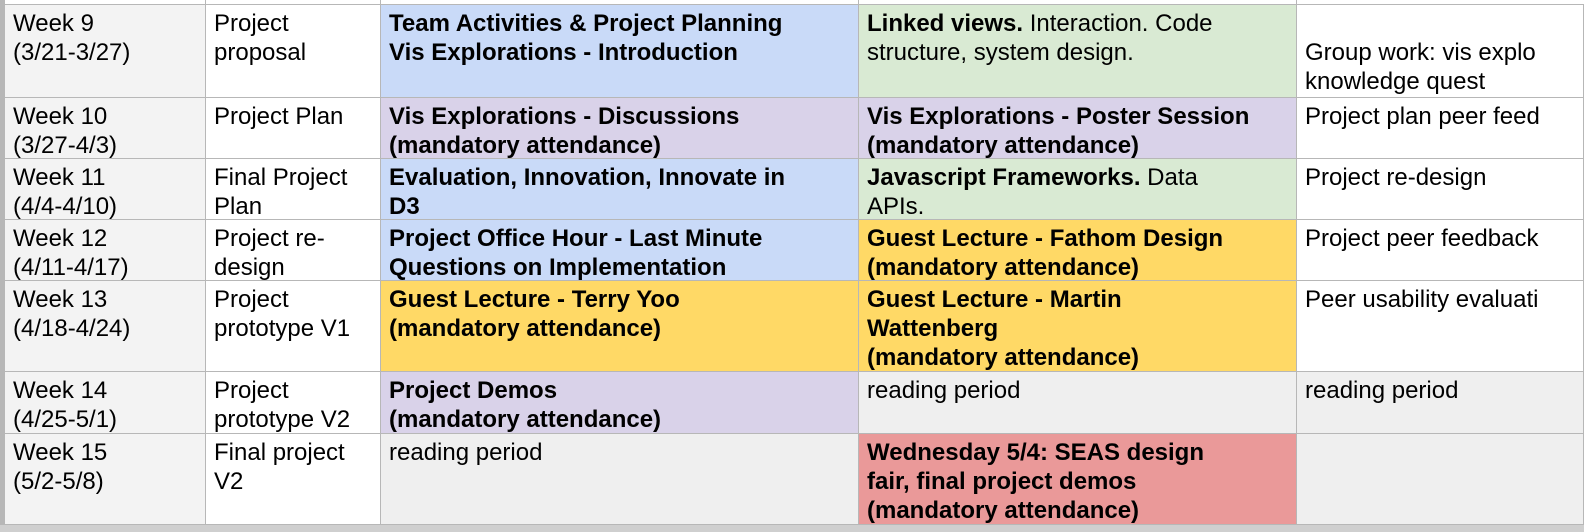 The height and width of the screenshot is (532, 1584). What do you see at coordinates (293, 51) in the screenshot?
I see `project-milestone-cell: Project proposal` at bounding box center [293, 51].